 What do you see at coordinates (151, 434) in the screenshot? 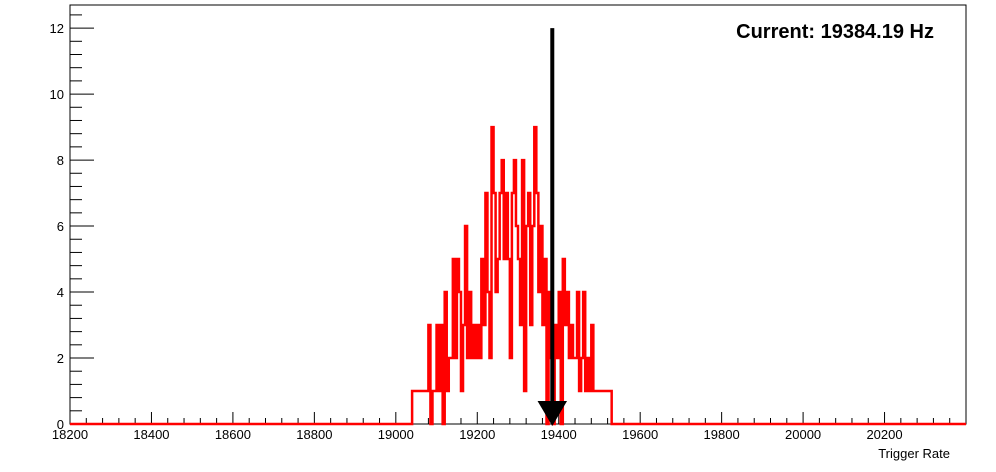
I see `x-tick-label: 18400` at bounding box center [151, 434].